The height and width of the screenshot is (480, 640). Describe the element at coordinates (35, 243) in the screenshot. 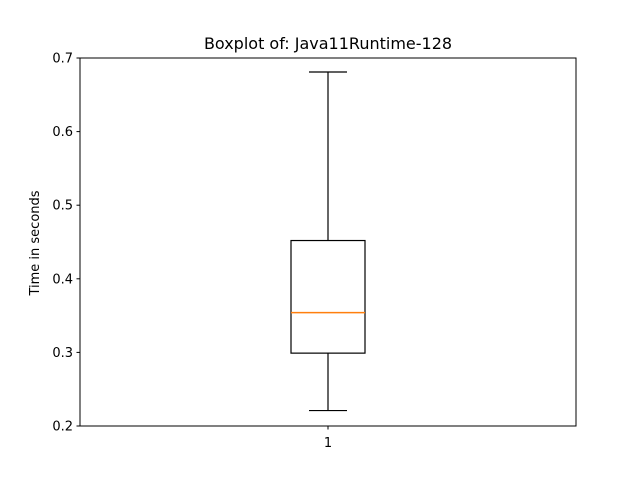

I see `y-axis-label: Time in seconds` at that location.